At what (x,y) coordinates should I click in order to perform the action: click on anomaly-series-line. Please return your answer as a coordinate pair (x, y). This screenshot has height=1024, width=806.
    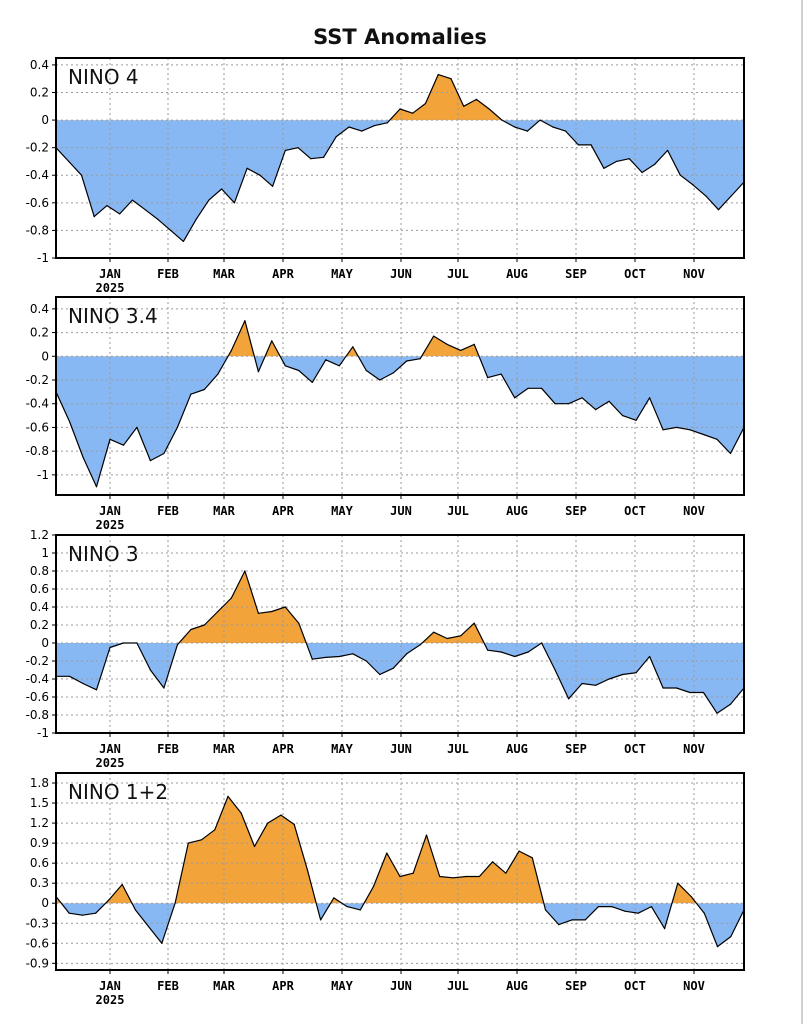
    Looking at the image, I should click on (400, 404).